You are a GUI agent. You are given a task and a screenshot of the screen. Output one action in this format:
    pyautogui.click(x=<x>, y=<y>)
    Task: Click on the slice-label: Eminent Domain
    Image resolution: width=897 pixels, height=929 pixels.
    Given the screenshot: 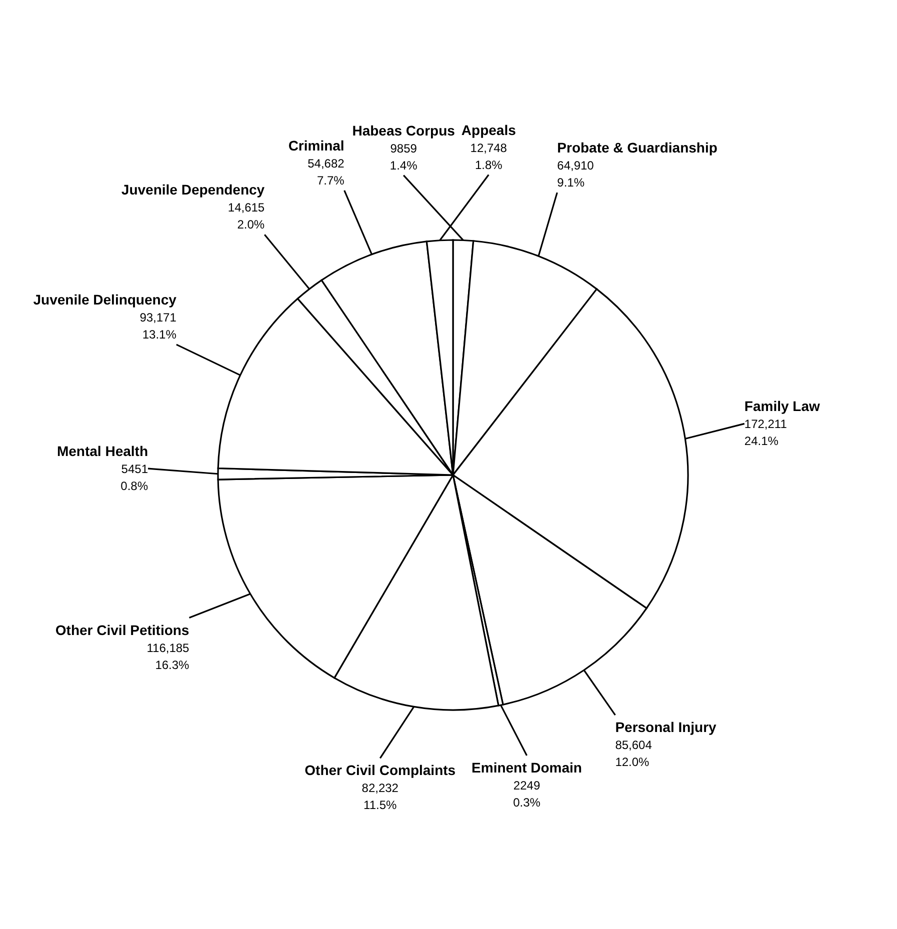 What is the action you would take?
    pyautogui.click(x=527, y=767)
    